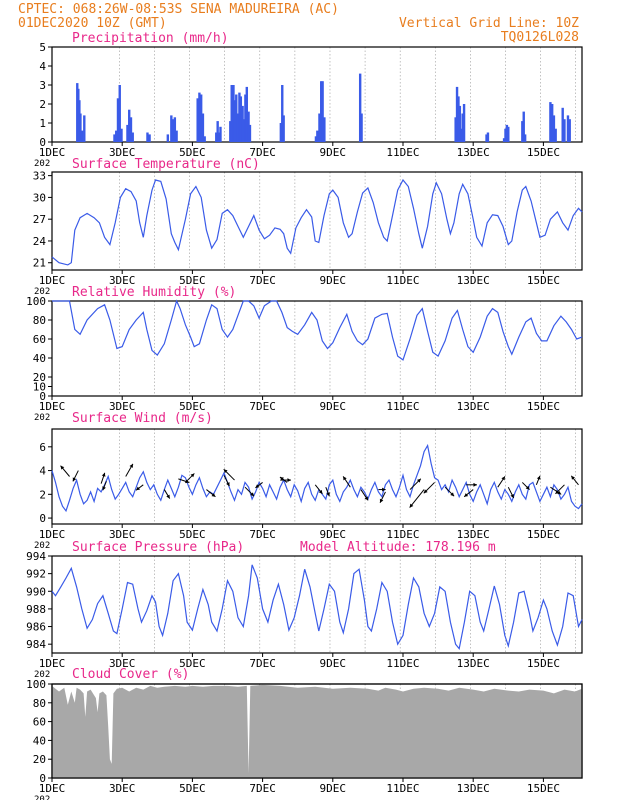 The width and height of the screenshot is (618, 800). I want to click on panel-title: Surface Wind (m/s), so click(142, 418).